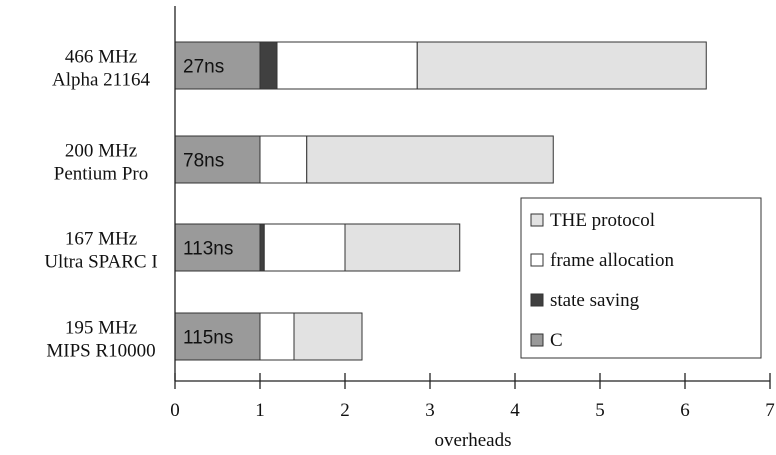  Describe the element at coordinates (556, 340) in the screenshot. I see `legend-entry-label: C` at that location.